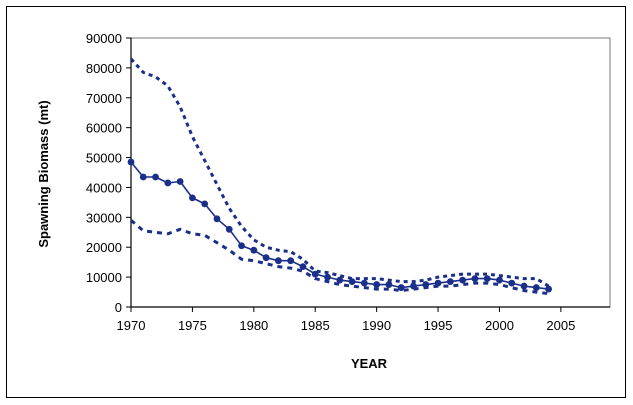 The image size is (633, 405). What do you see at coordinates (118, 307) in the screenshot?
I see `y-tick-label: 0` at bounding box center [118, 307].